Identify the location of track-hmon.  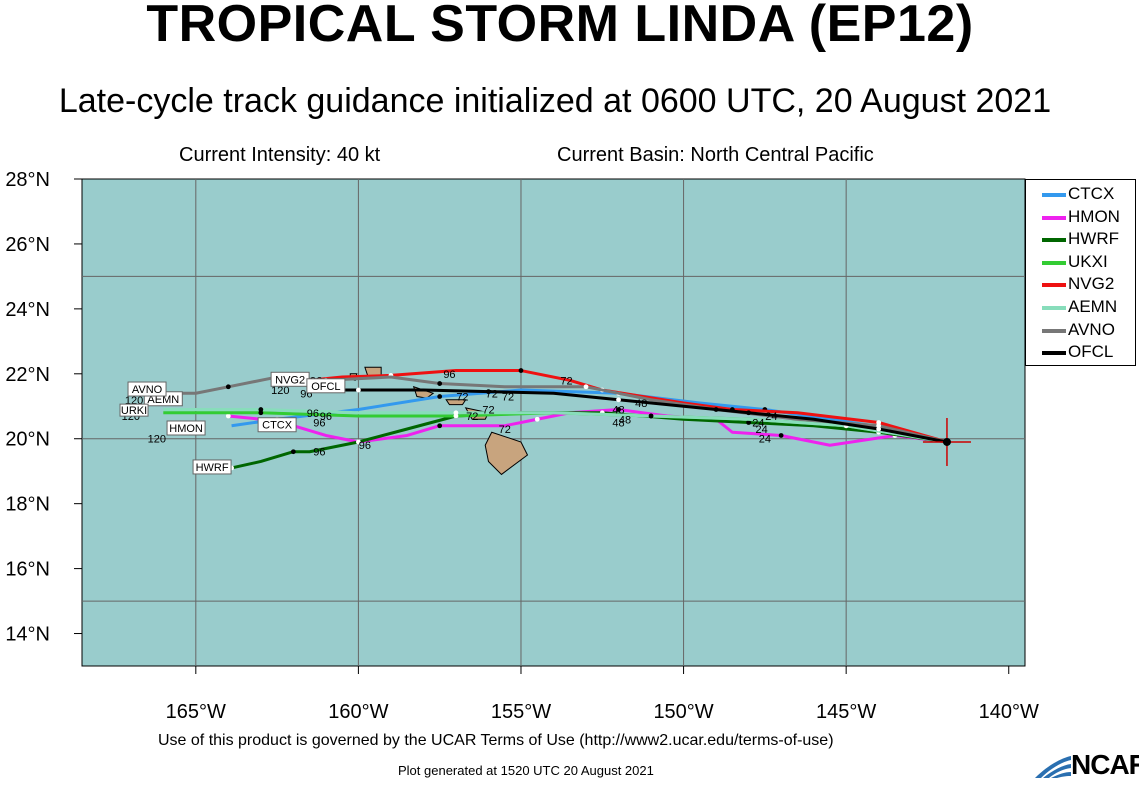
(588, 427).